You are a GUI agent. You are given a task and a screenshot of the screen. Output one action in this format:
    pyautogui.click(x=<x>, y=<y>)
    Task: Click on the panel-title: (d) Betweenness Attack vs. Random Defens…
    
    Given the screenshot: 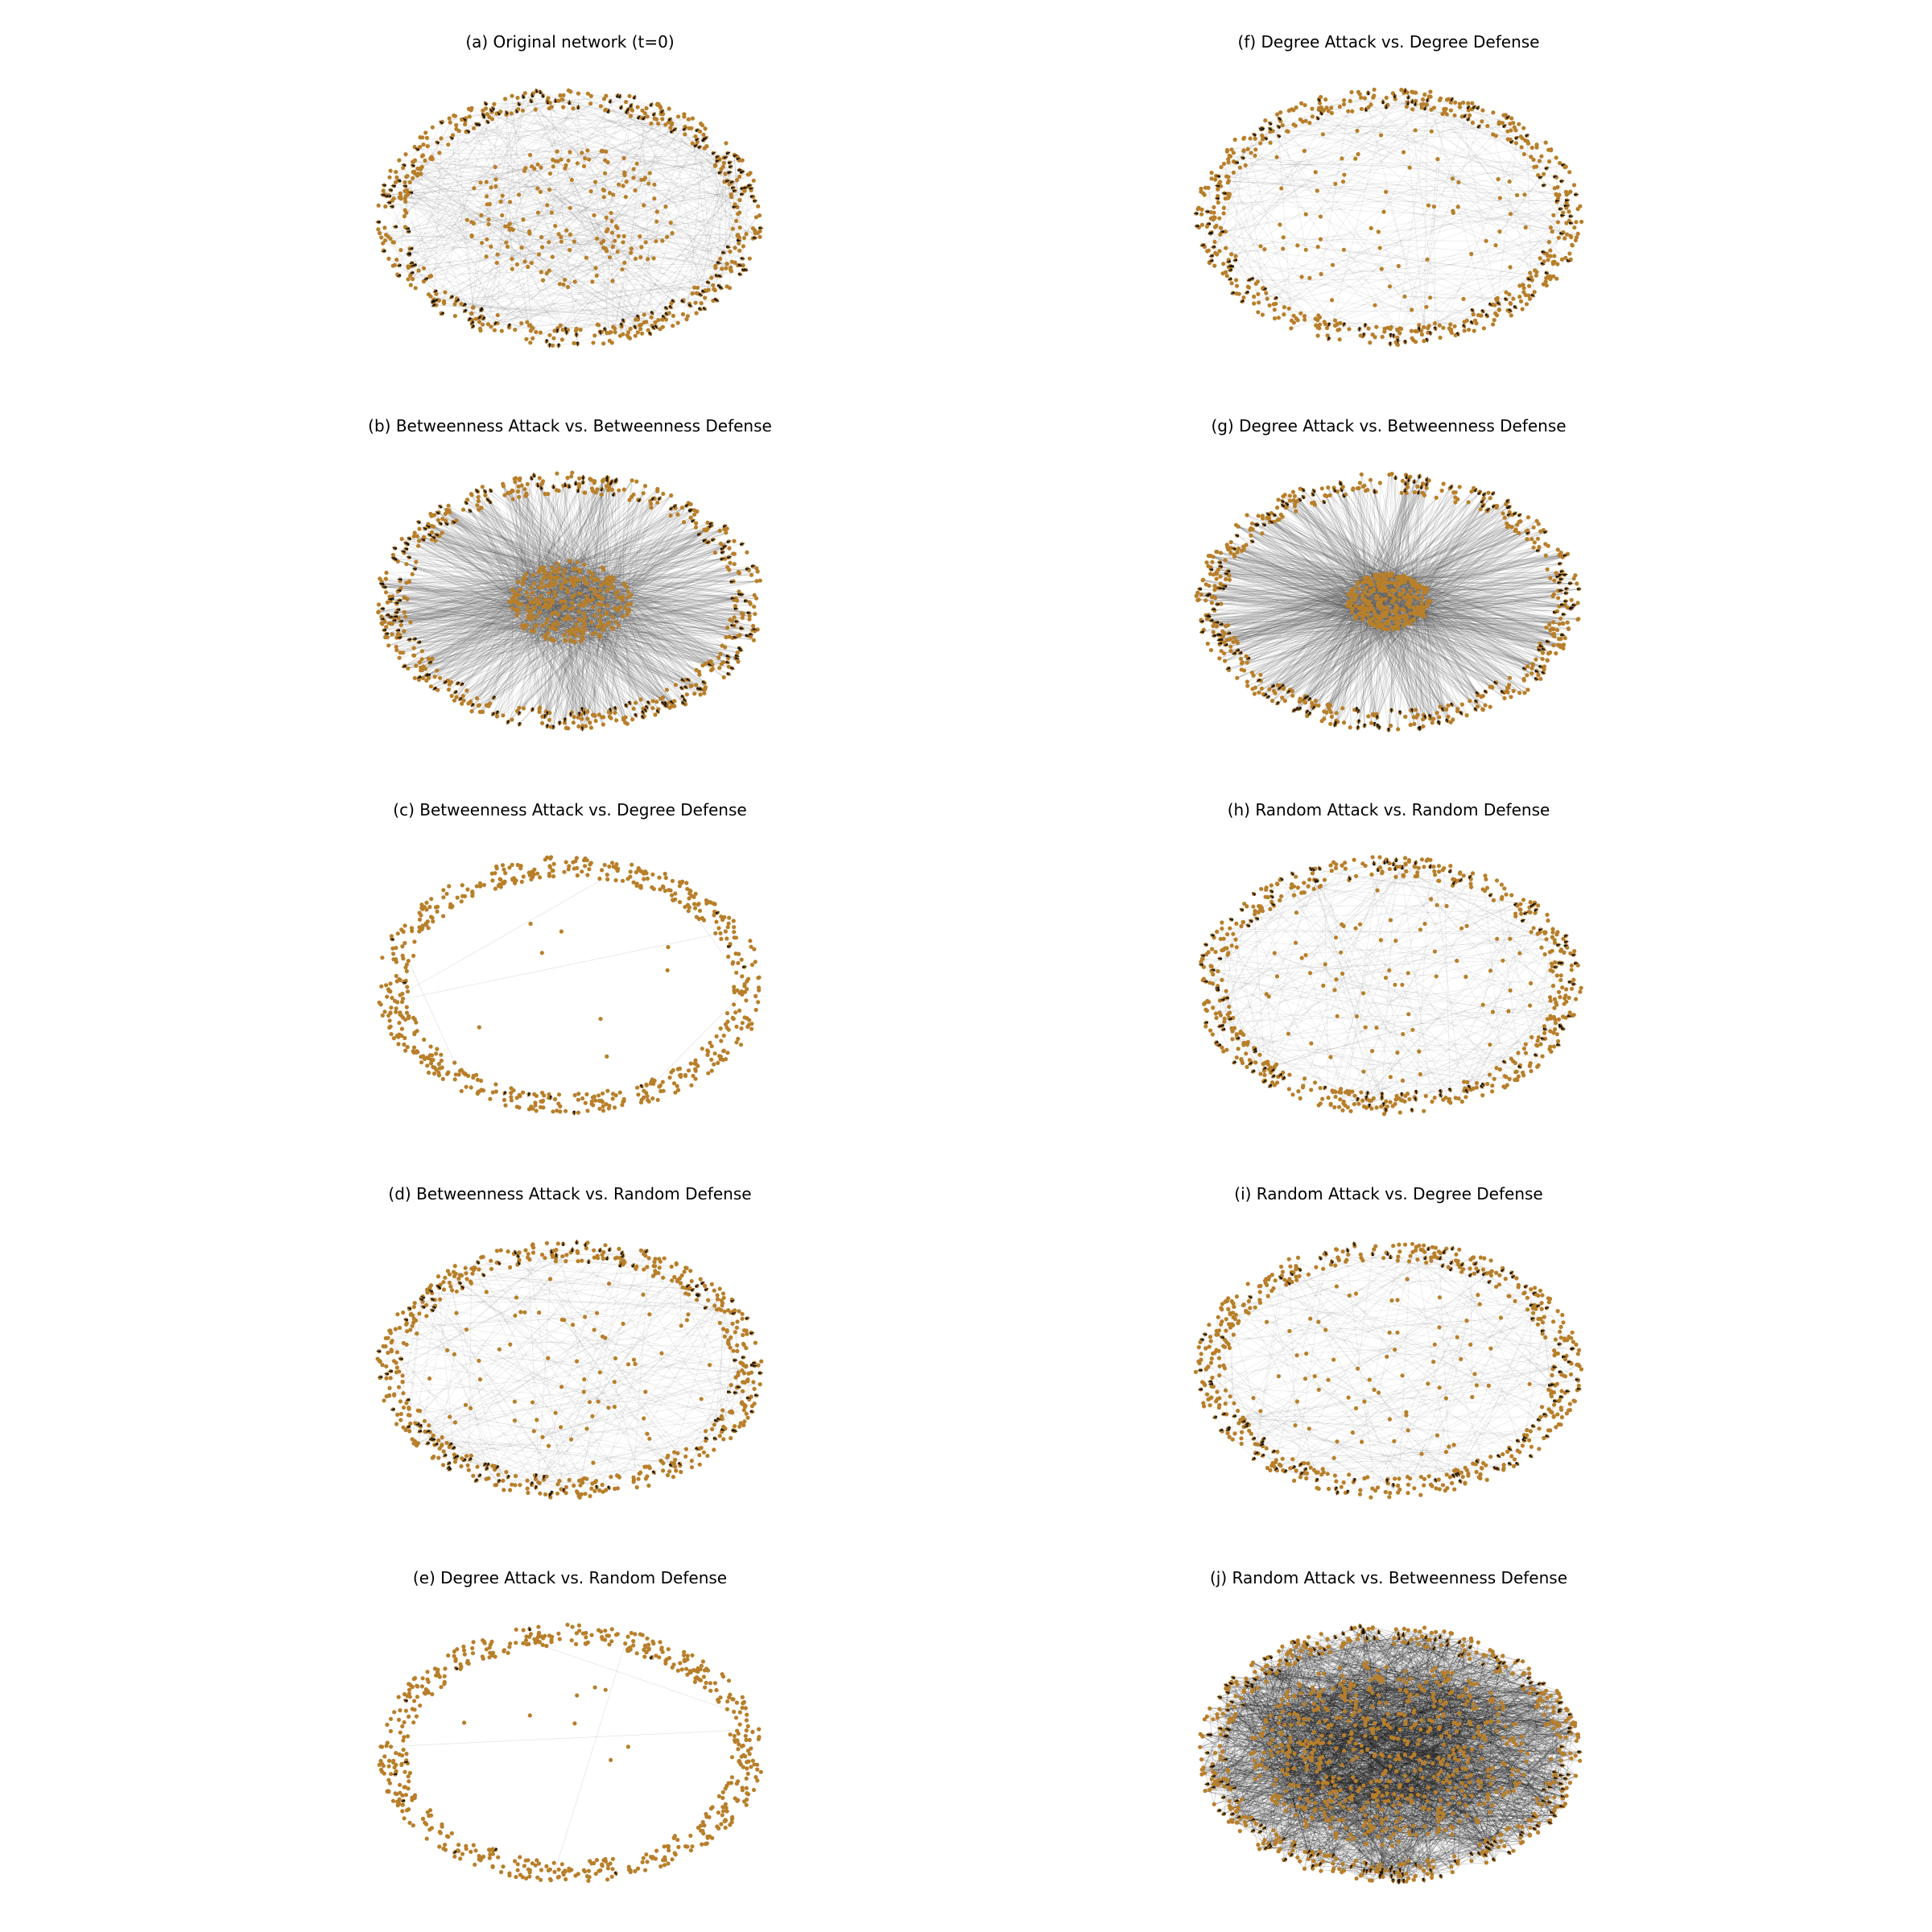 What is the action you would take?
    pyautogui.click(x=570, y=1193)
    